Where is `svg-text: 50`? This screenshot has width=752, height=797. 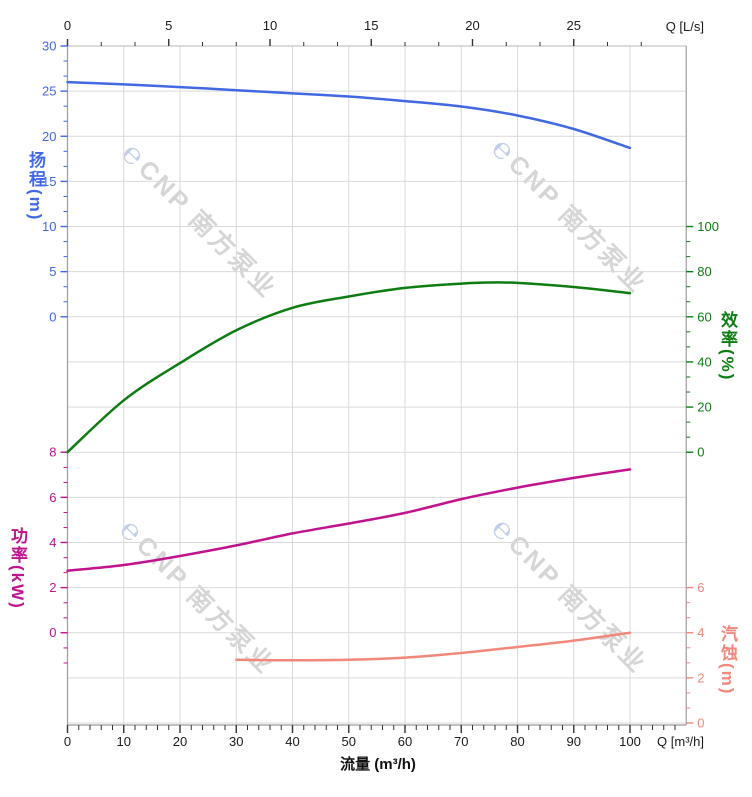
svg-text: 50 is located at coordinates (349, 741).